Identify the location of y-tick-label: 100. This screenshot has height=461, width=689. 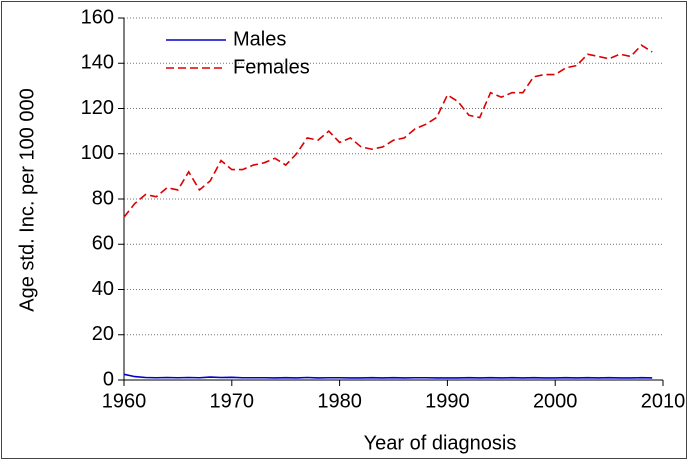
(97, 153).